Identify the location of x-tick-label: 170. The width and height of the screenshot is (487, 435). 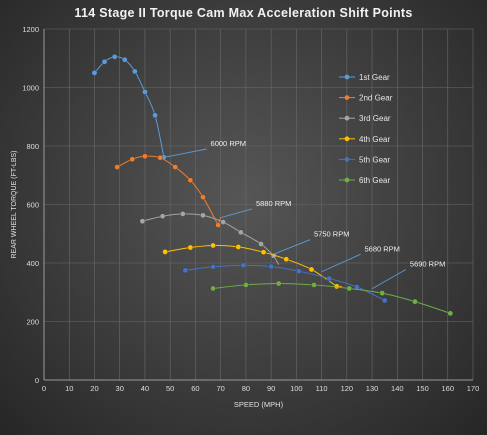
(473, 388).